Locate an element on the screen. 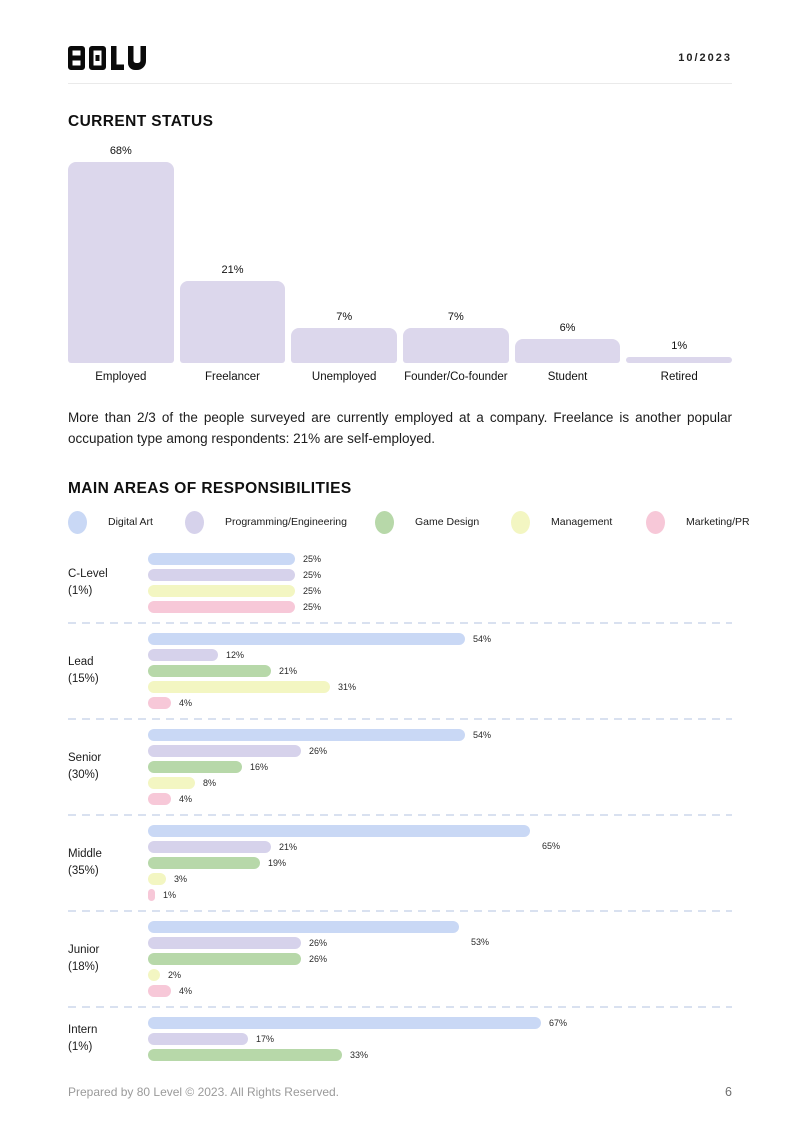  bar-value-label: 26% is located at coordinates (318, 942).